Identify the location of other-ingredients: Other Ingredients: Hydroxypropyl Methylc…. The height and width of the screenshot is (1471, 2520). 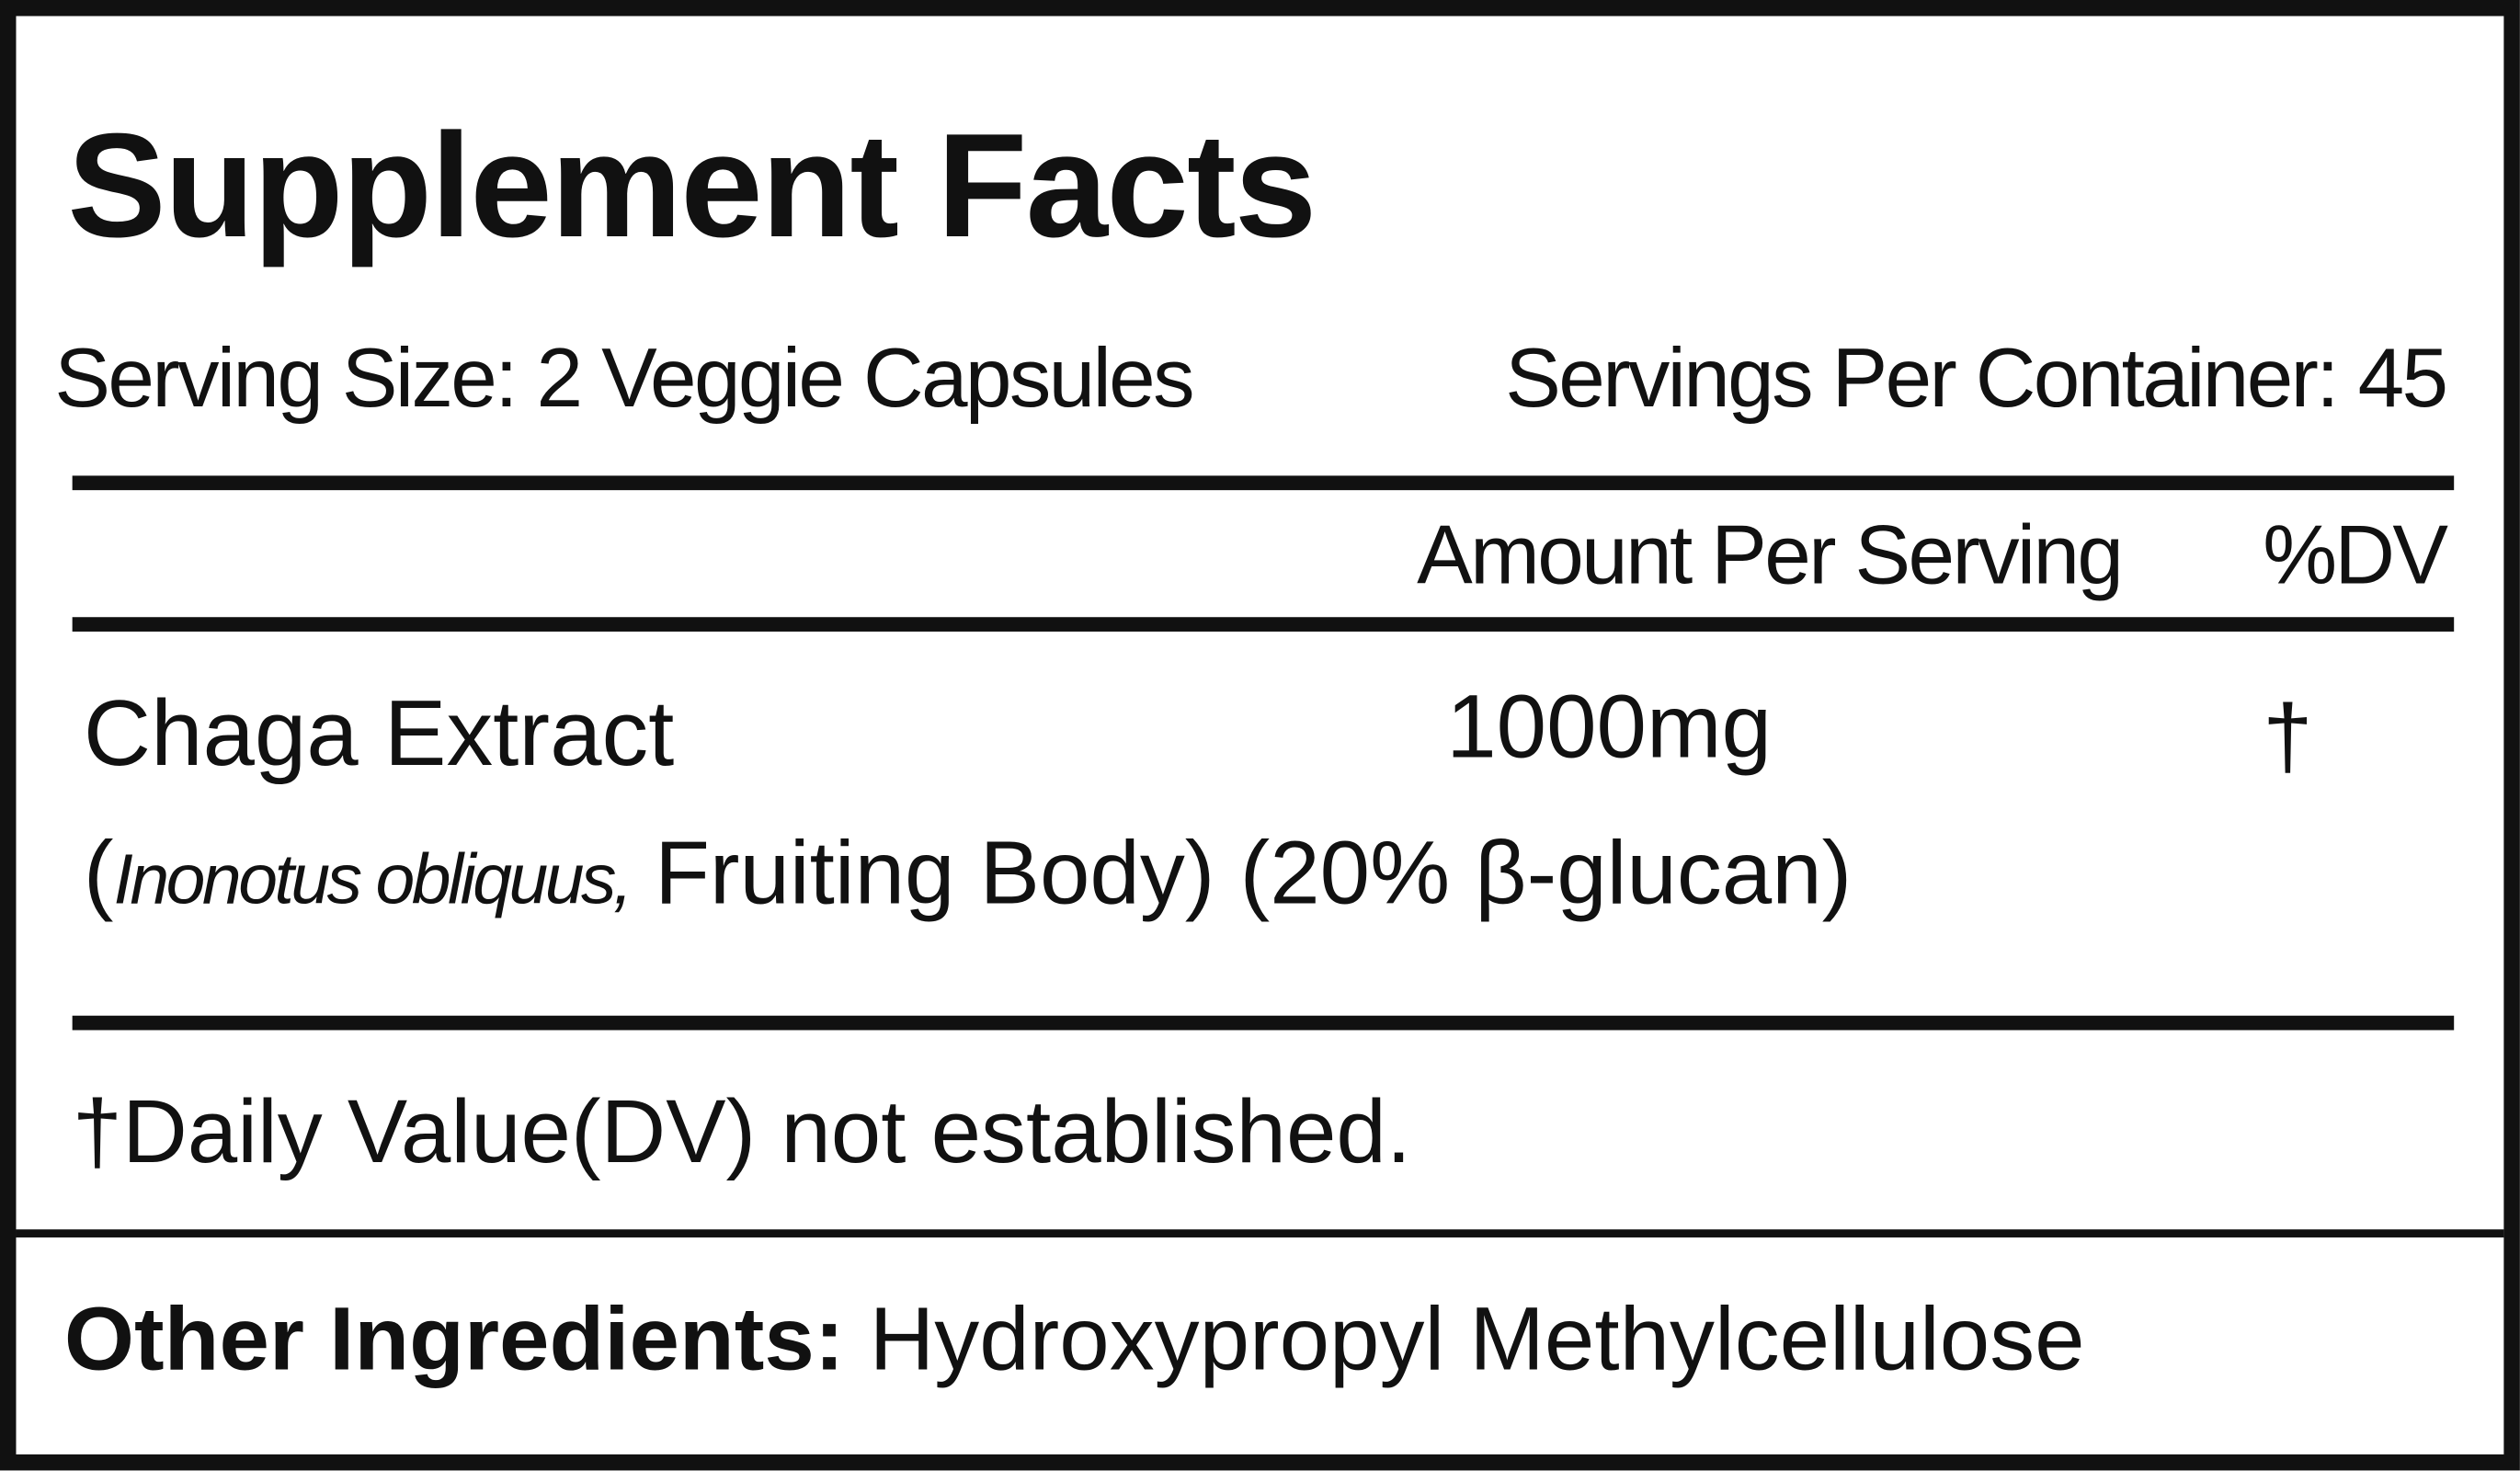
(1074, 1338).